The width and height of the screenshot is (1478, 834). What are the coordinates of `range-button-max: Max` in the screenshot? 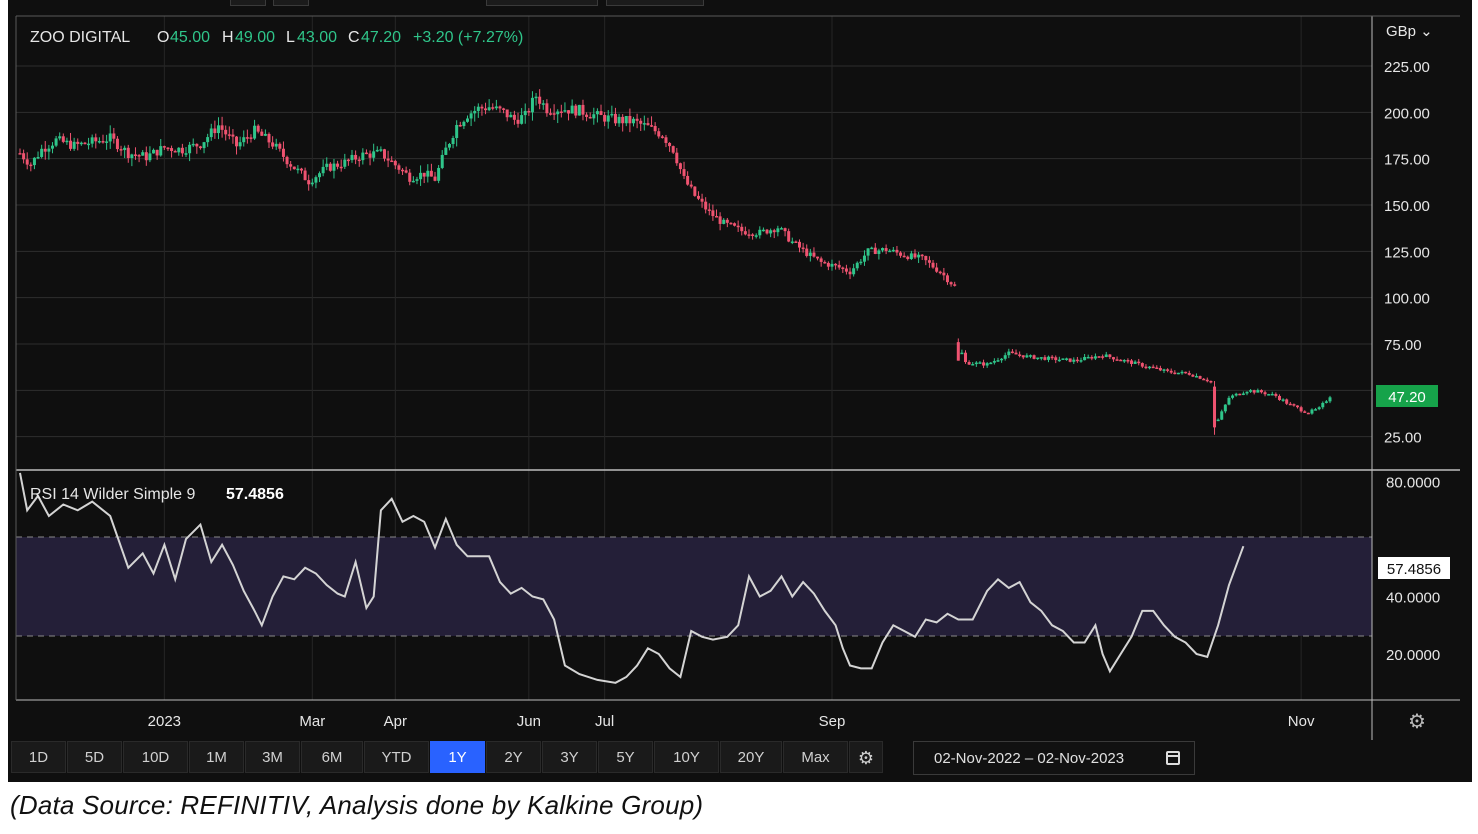 It's located at (815, 757).